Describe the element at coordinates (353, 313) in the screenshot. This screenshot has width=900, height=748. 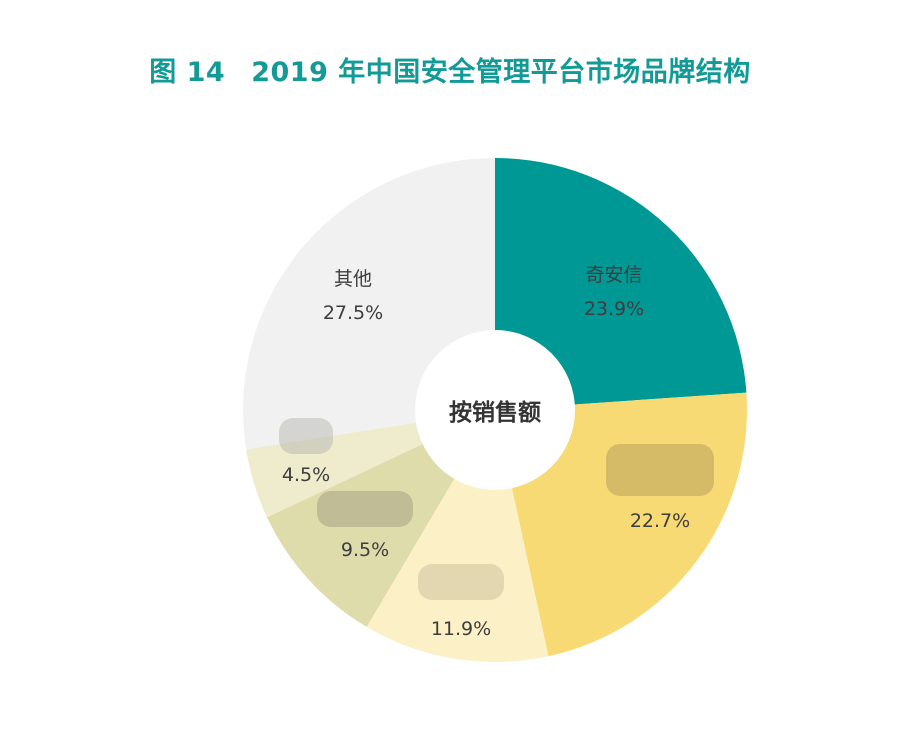
I see `slice-value: 27.5%` at that location.